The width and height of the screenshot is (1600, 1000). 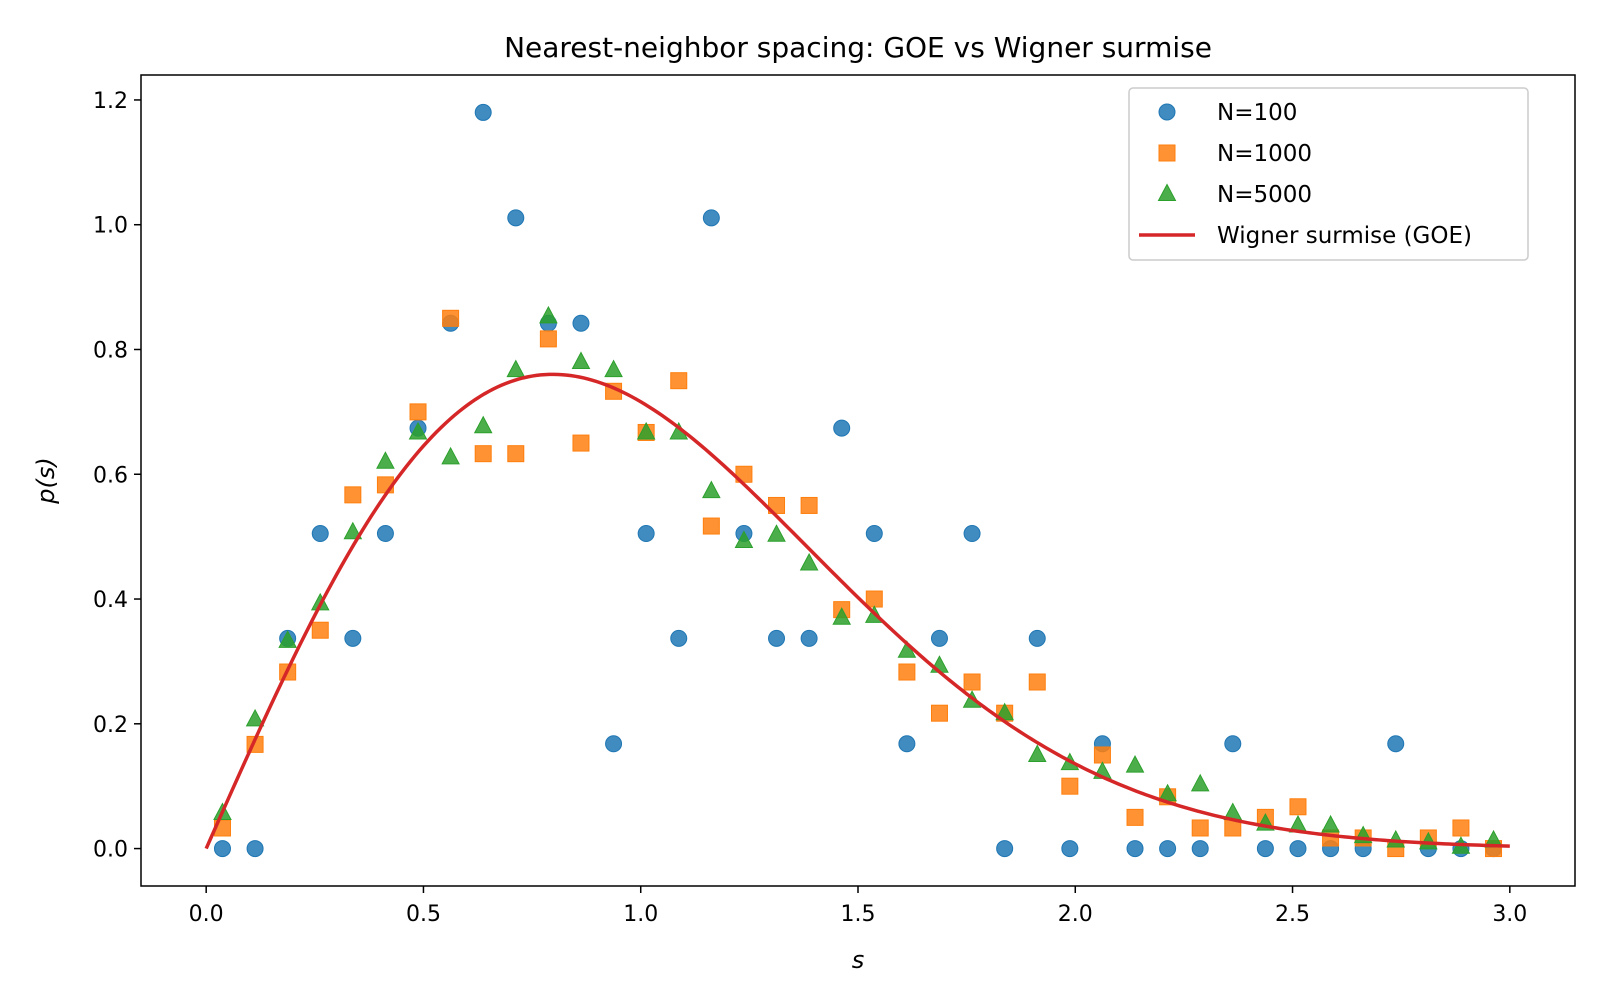 What do you see at coordinates (1075, 914) in the screenshot?
I see `x-tick-label: 2.0` at bounding box center [1075, 914].